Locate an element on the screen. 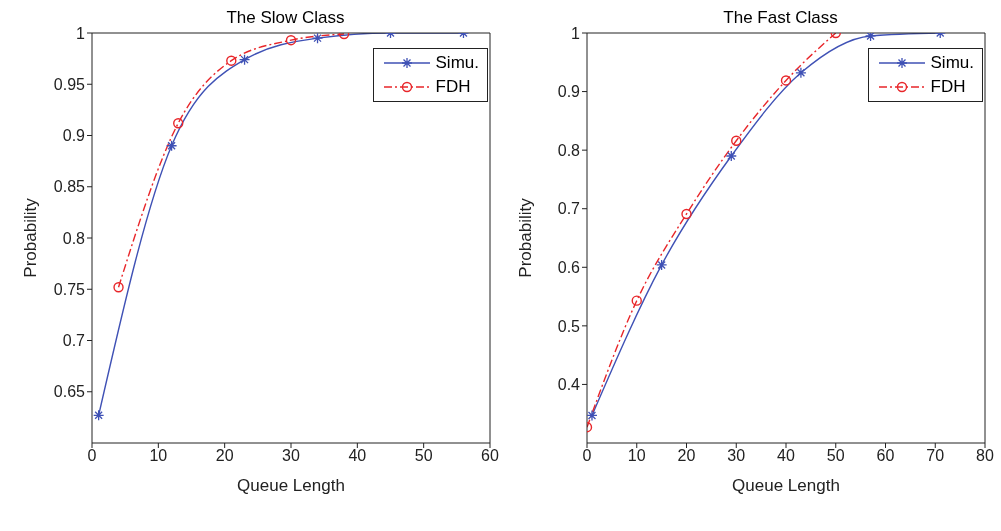 The width and height of the screenshot is (1001, 531). chart-title: The Fast Class is located at coordinates (780, 17).